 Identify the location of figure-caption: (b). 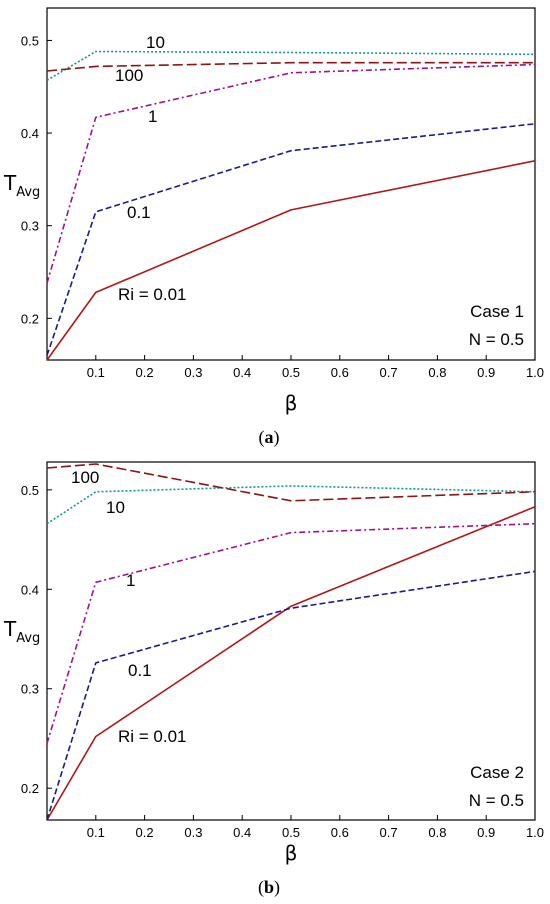
(269, 887).